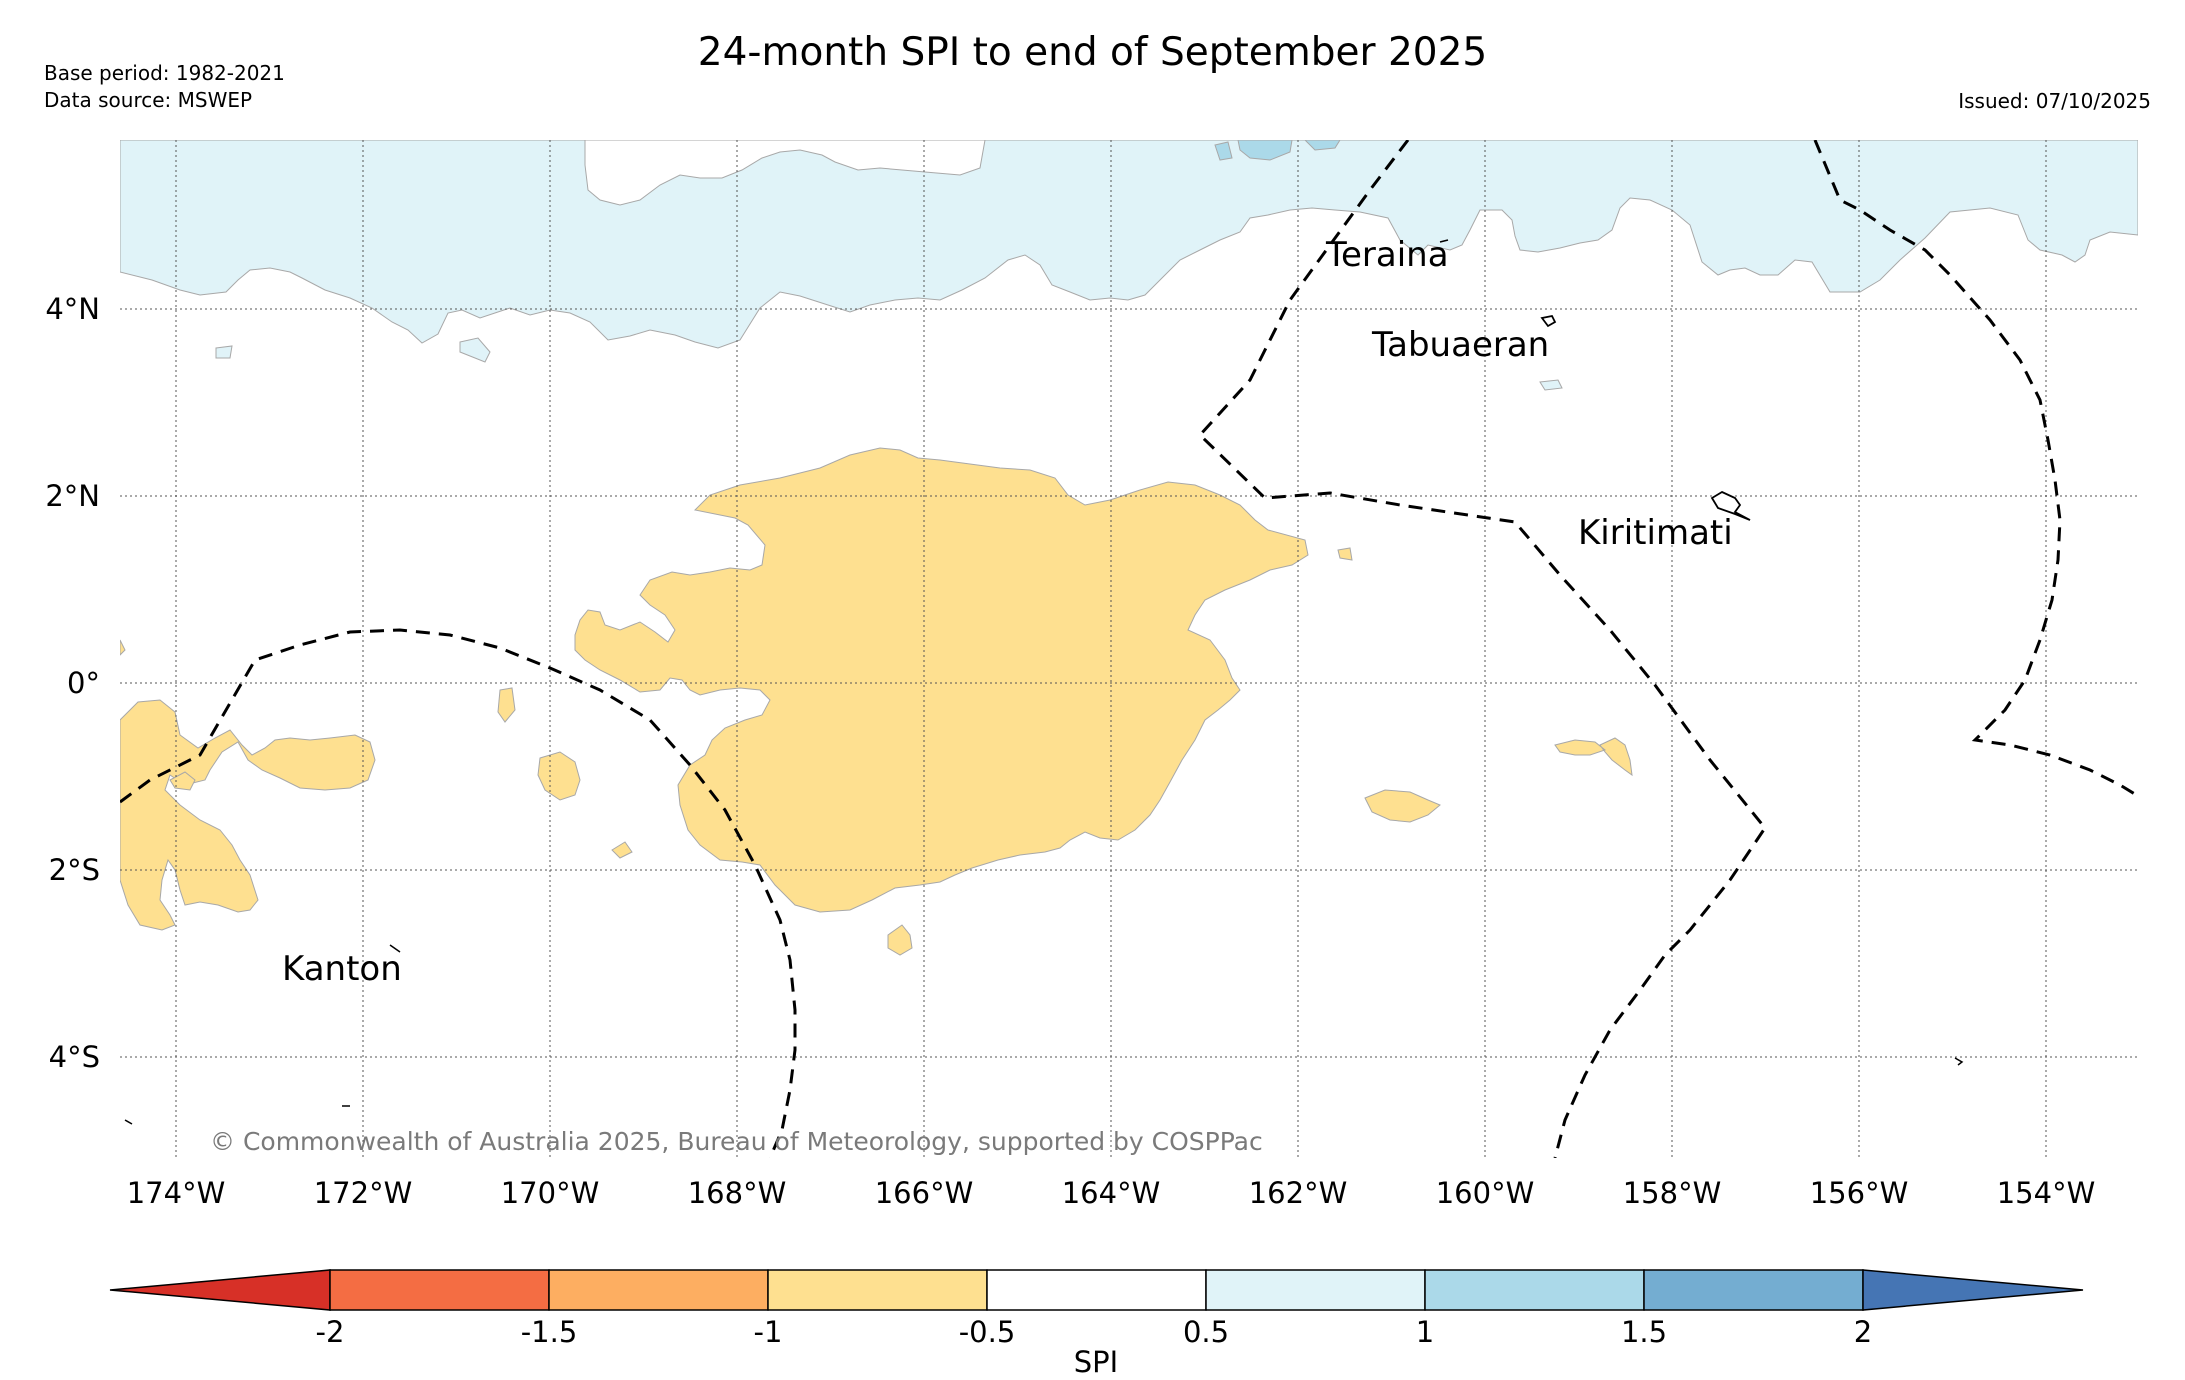 Image resolution: width=2185 pixels, height=1380 pixels. What do you see at coordinates (1298, 1193) in the screenshot?
I see `lon-tick-label: 162°W` at bounding box center [1298, 1193].